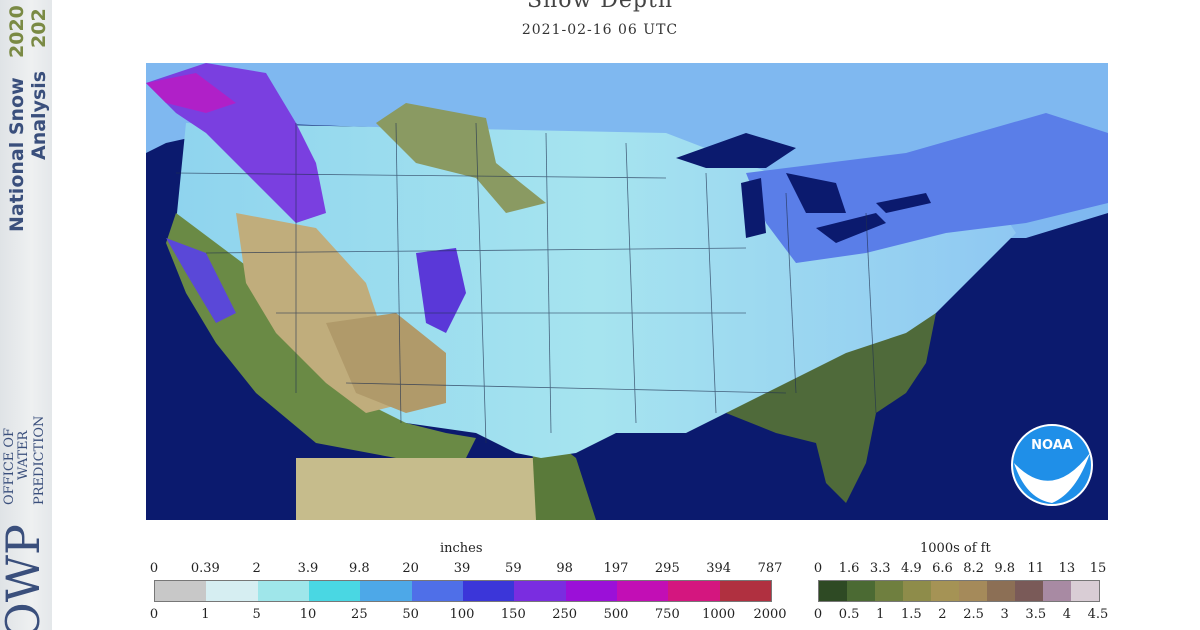 Image resolution: width=1200 pixels, height=630 pixels. Describe the element at coordinates (973, 614) in the screenshot. I see `legend-tick-label: 2.5` at that location.